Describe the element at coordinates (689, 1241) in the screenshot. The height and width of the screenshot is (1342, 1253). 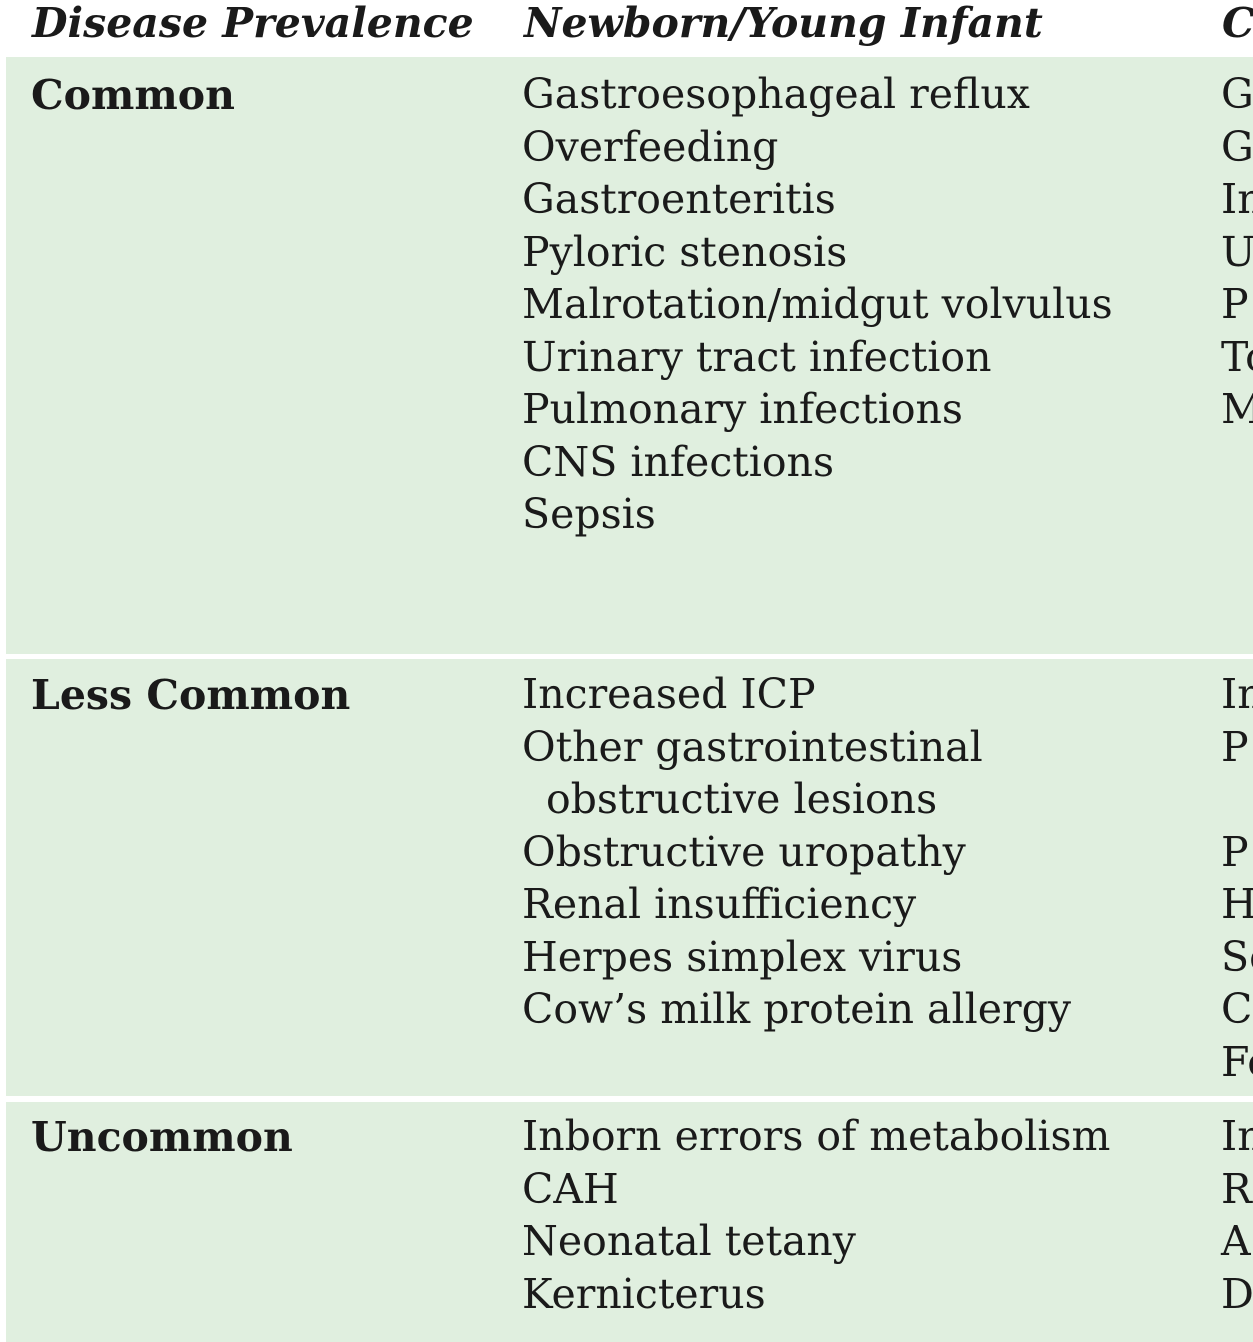
I see `condition-item: Neonatal tetany` at that location.